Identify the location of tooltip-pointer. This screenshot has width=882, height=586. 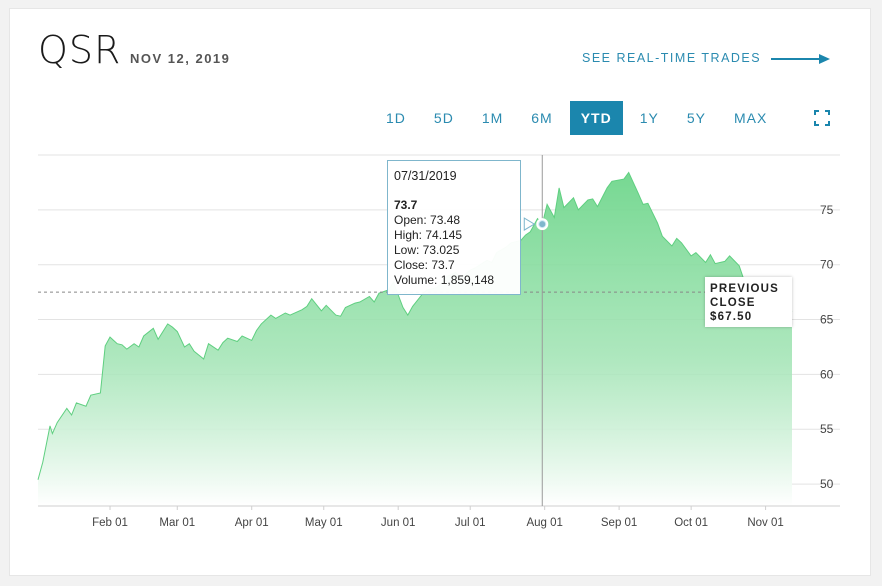
(529, 224).